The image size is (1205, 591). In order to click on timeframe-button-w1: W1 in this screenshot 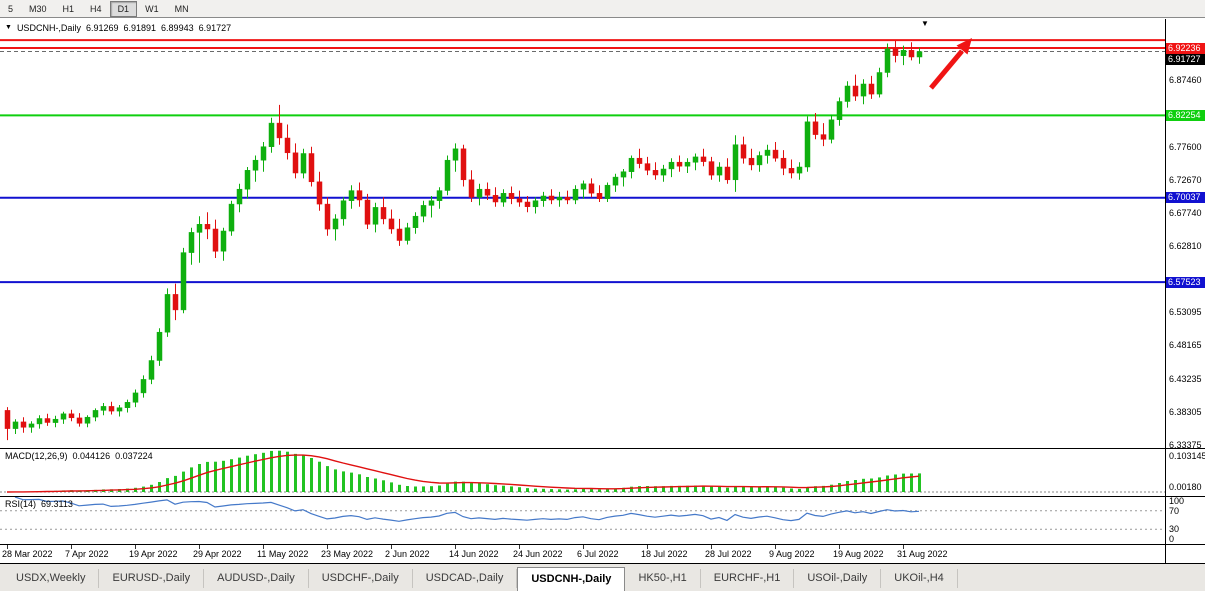, I will do `click(152, 8)`.